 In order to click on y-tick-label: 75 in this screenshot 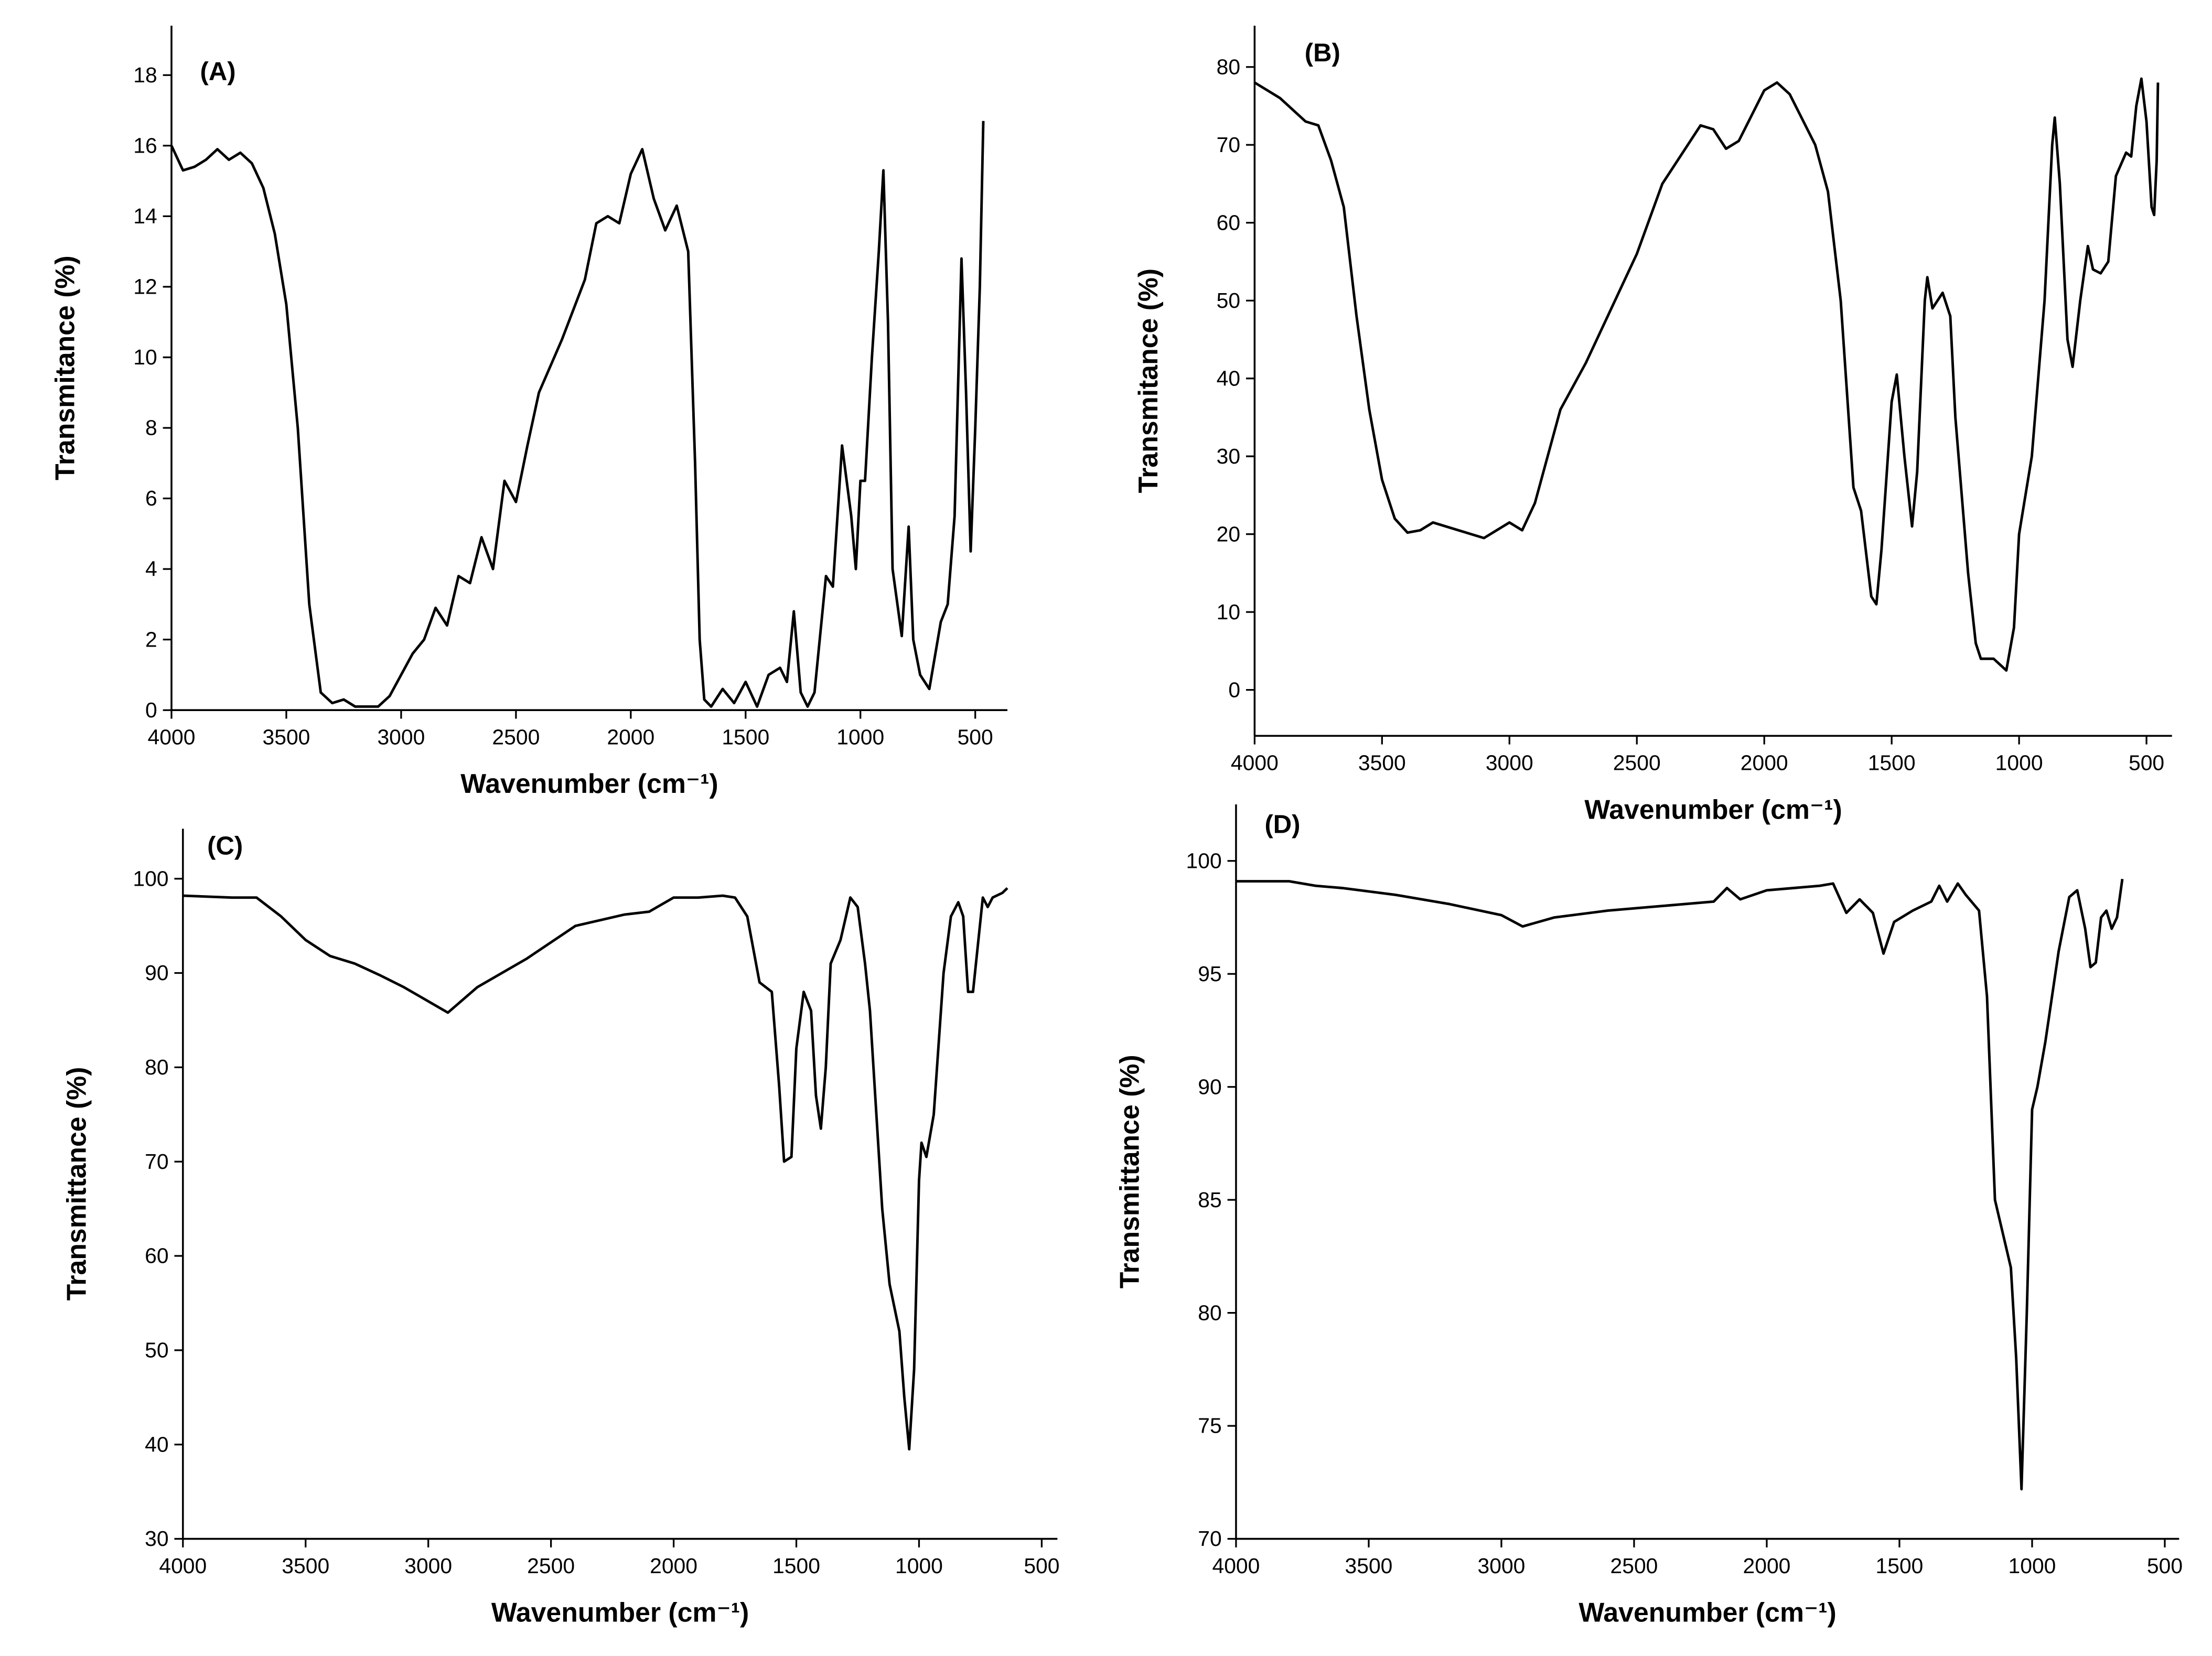, I will do `click(1209, 1426)`.